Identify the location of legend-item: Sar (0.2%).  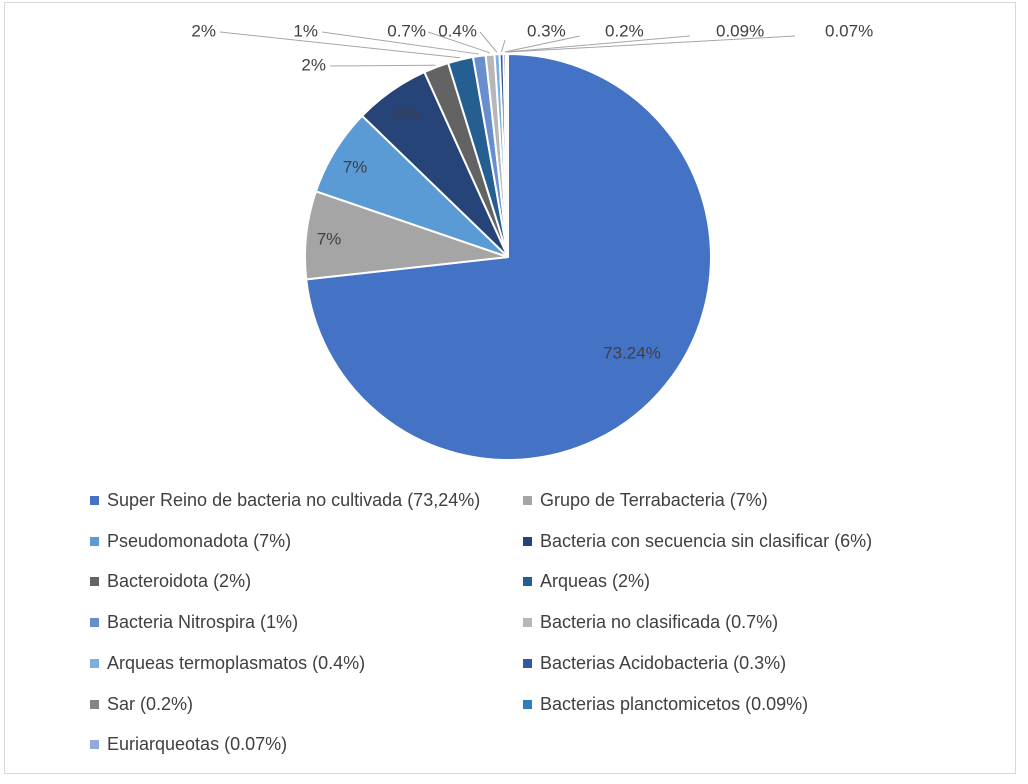
(141, 704).